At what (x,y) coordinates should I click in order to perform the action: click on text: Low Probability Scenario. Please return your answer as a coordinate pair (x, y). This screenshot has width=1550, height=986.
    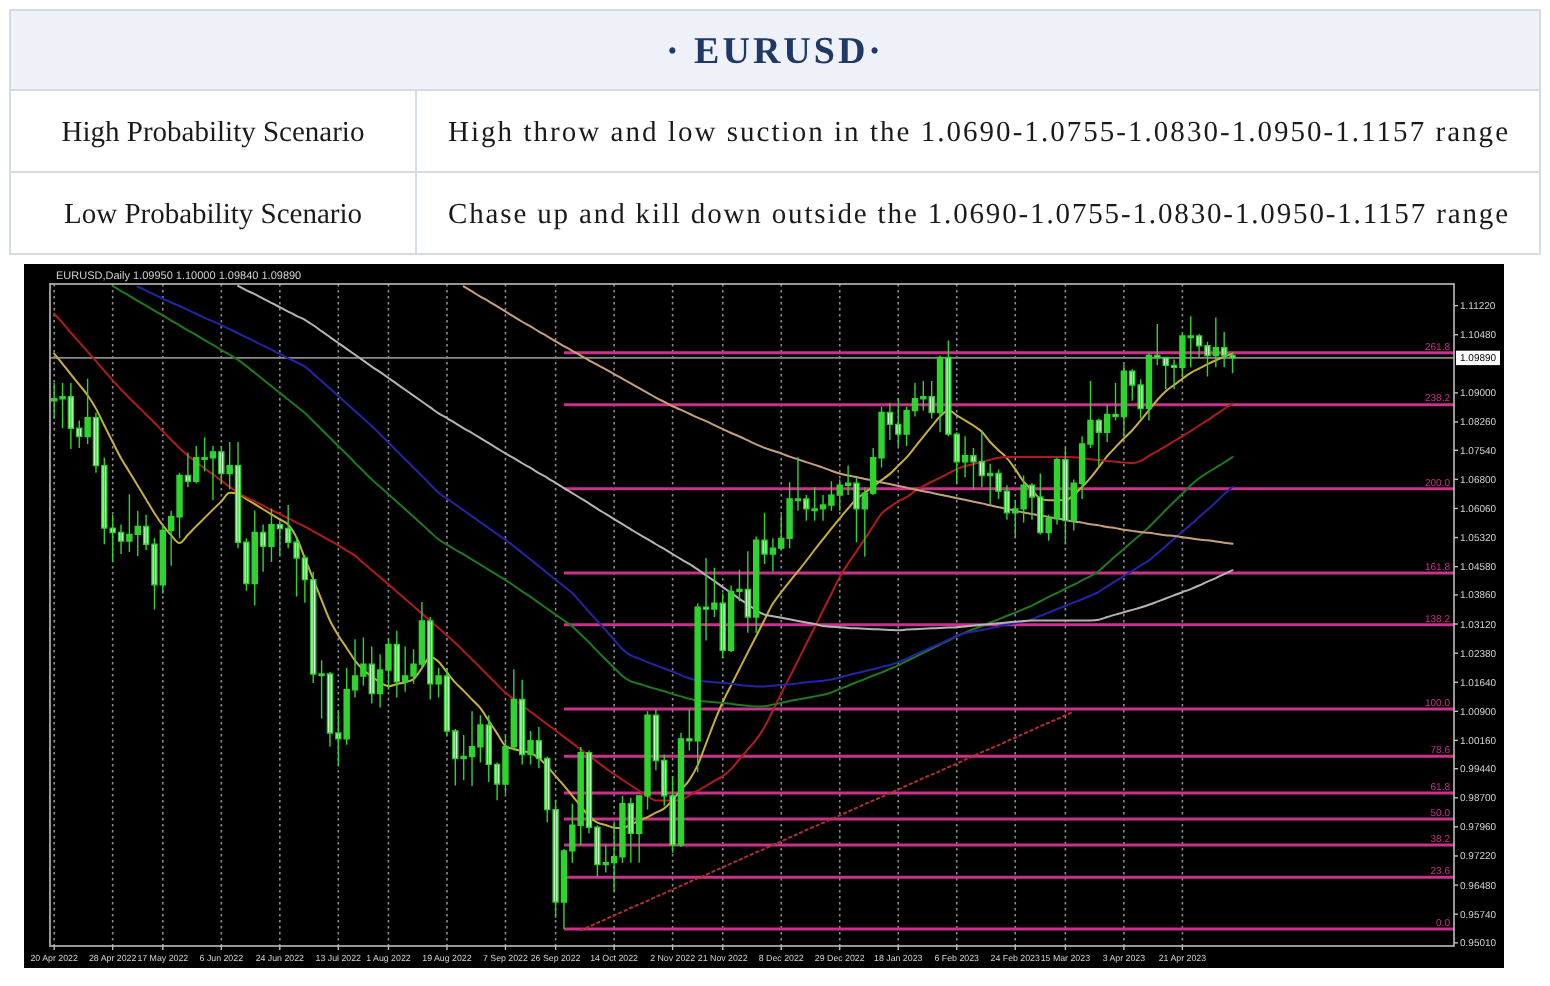
    Looking at the image, I should click on (213, 215).